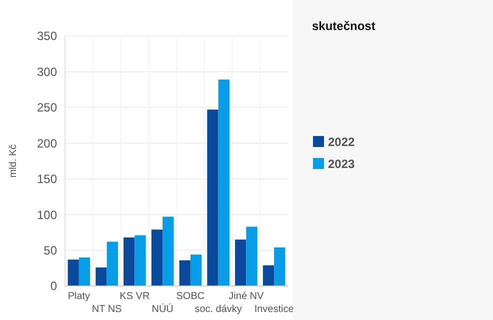  What do you see at coordinates (344, 26) in the screenshot?
I see `legend-title: skutečnost` at bounding box center [344, 26].